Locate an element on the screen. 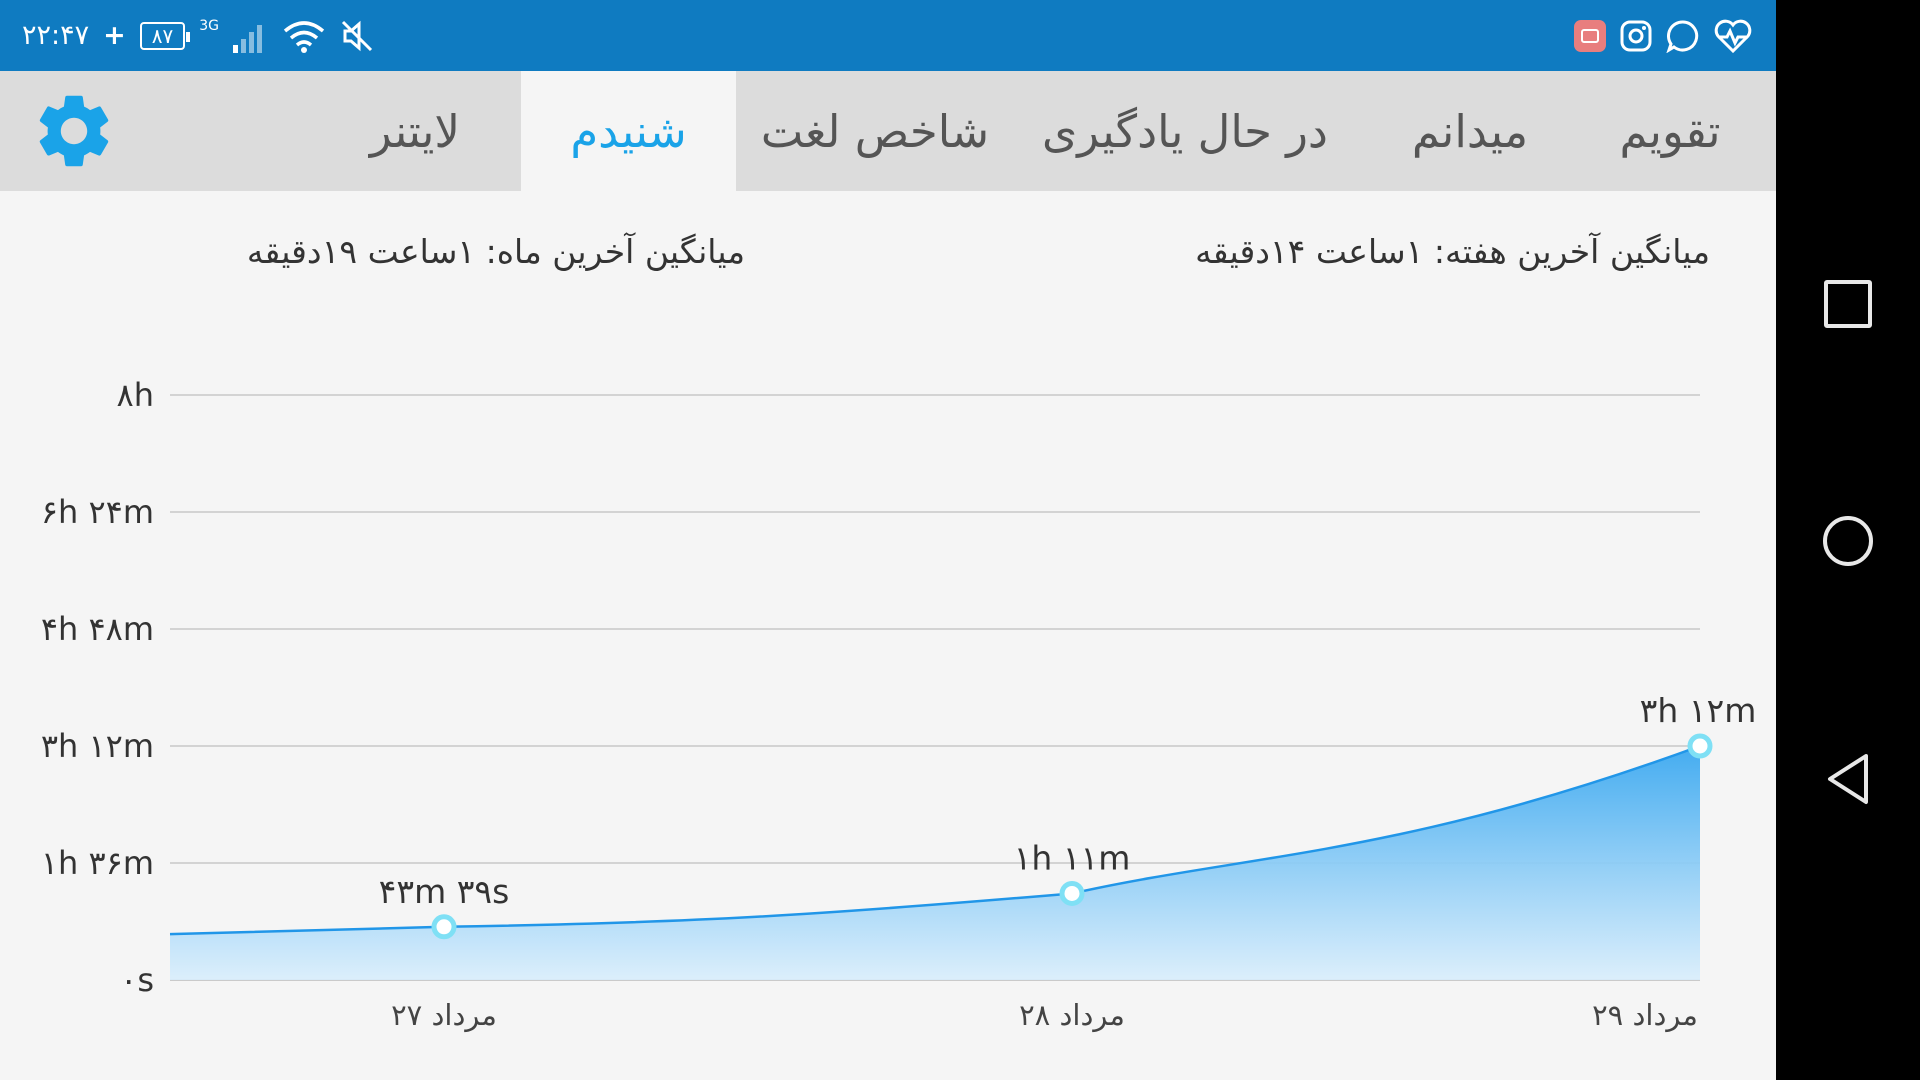  network-type: 3G is located at coordinates (209, 25).